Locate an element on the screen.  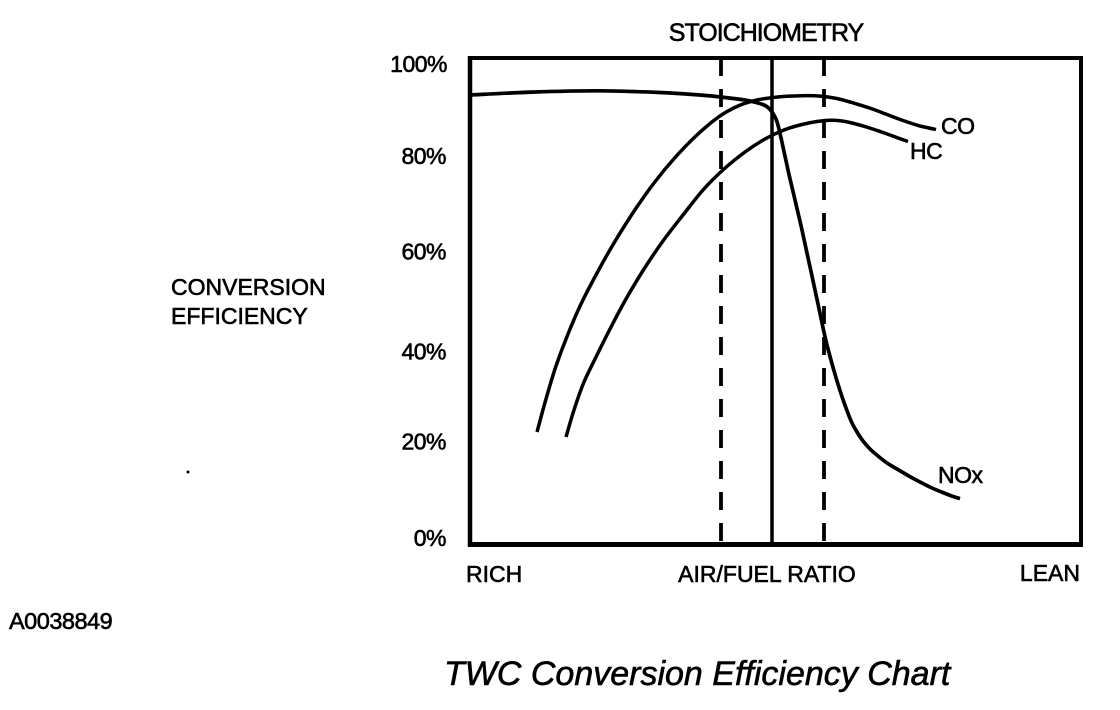
svg-text: CO is located at coordinates (958, 126).